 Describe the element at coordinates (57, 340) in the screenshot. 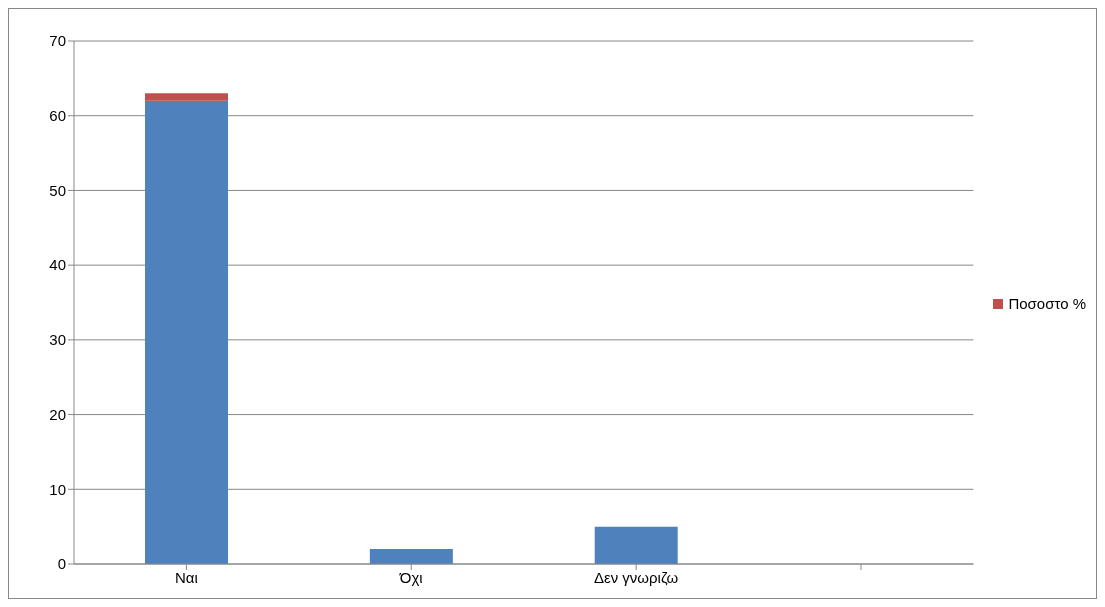

I see `y-tick-label: 30` at that location.